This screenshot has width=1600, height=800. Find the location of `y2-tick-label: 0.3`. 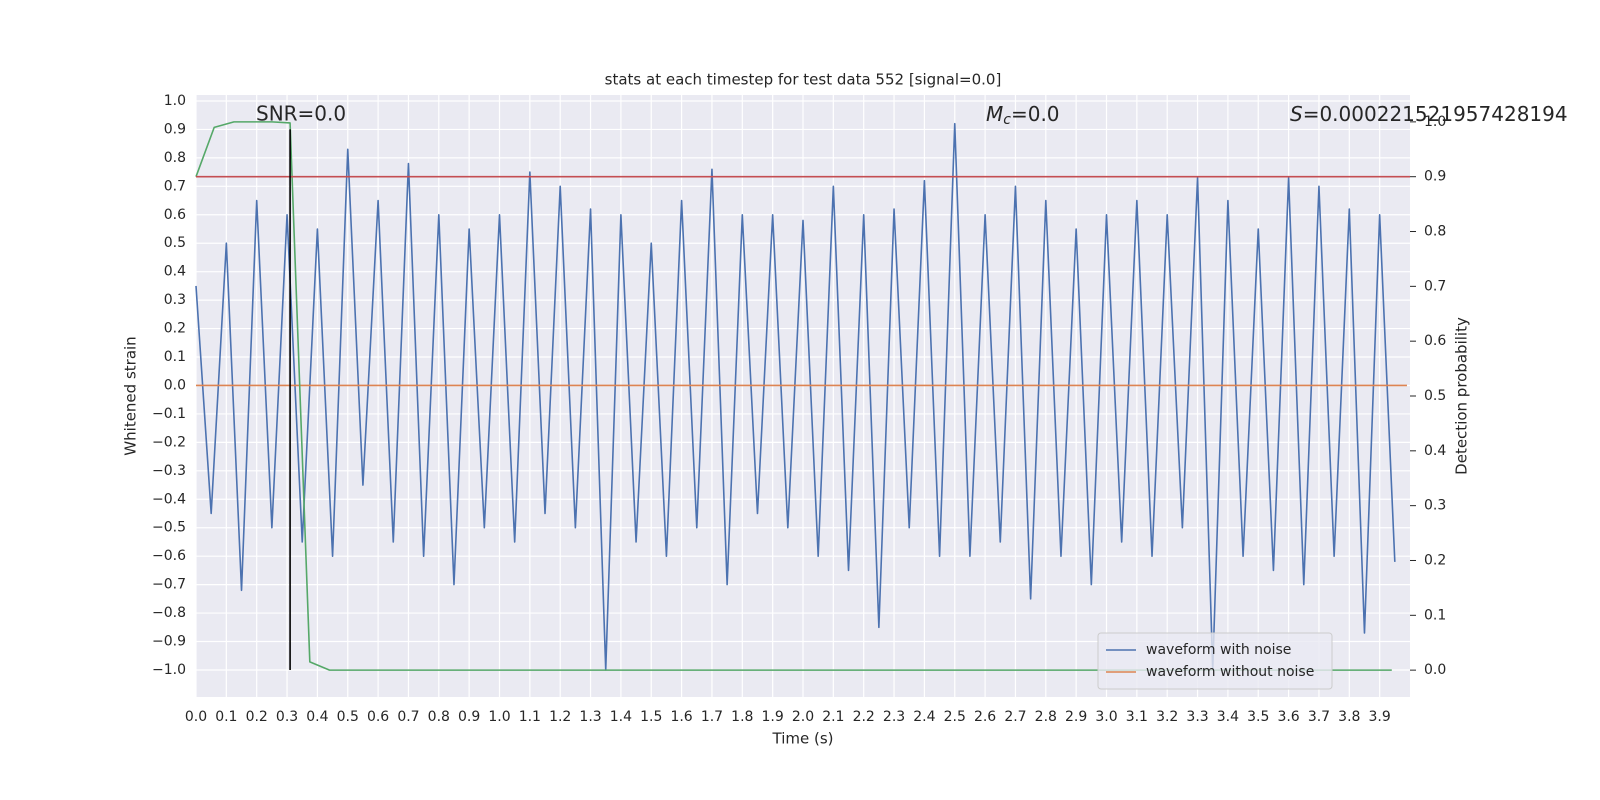

y2-tick-label: 0.3 is located at coordinates (1435, 506).